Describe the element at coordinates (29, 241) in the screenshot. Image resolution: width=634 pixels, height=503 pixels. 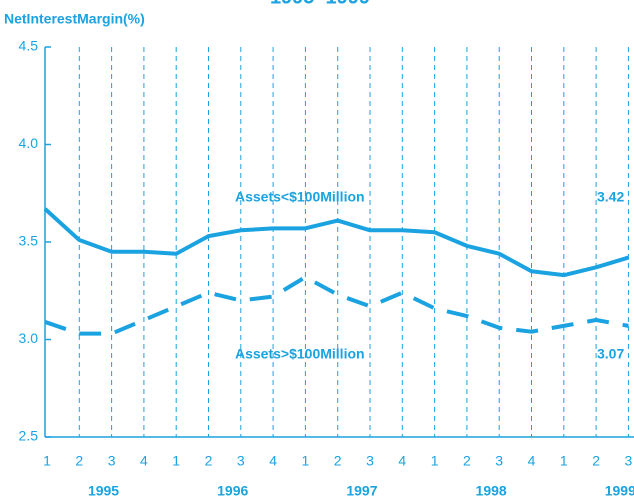
I see `y-tick-label: 3.5` at that location.